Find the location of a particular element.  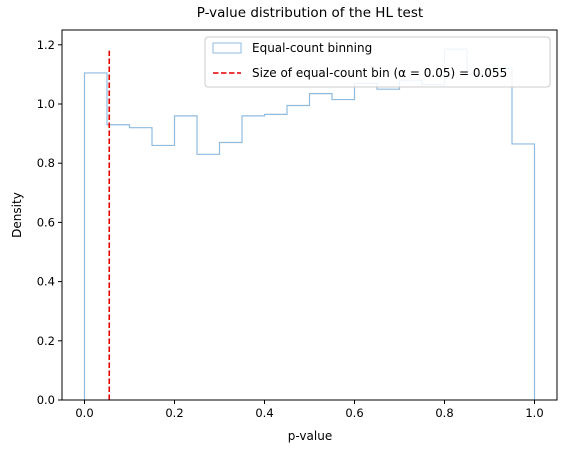

x-tick-label: 0.6 is located at coordinates (354, 413).